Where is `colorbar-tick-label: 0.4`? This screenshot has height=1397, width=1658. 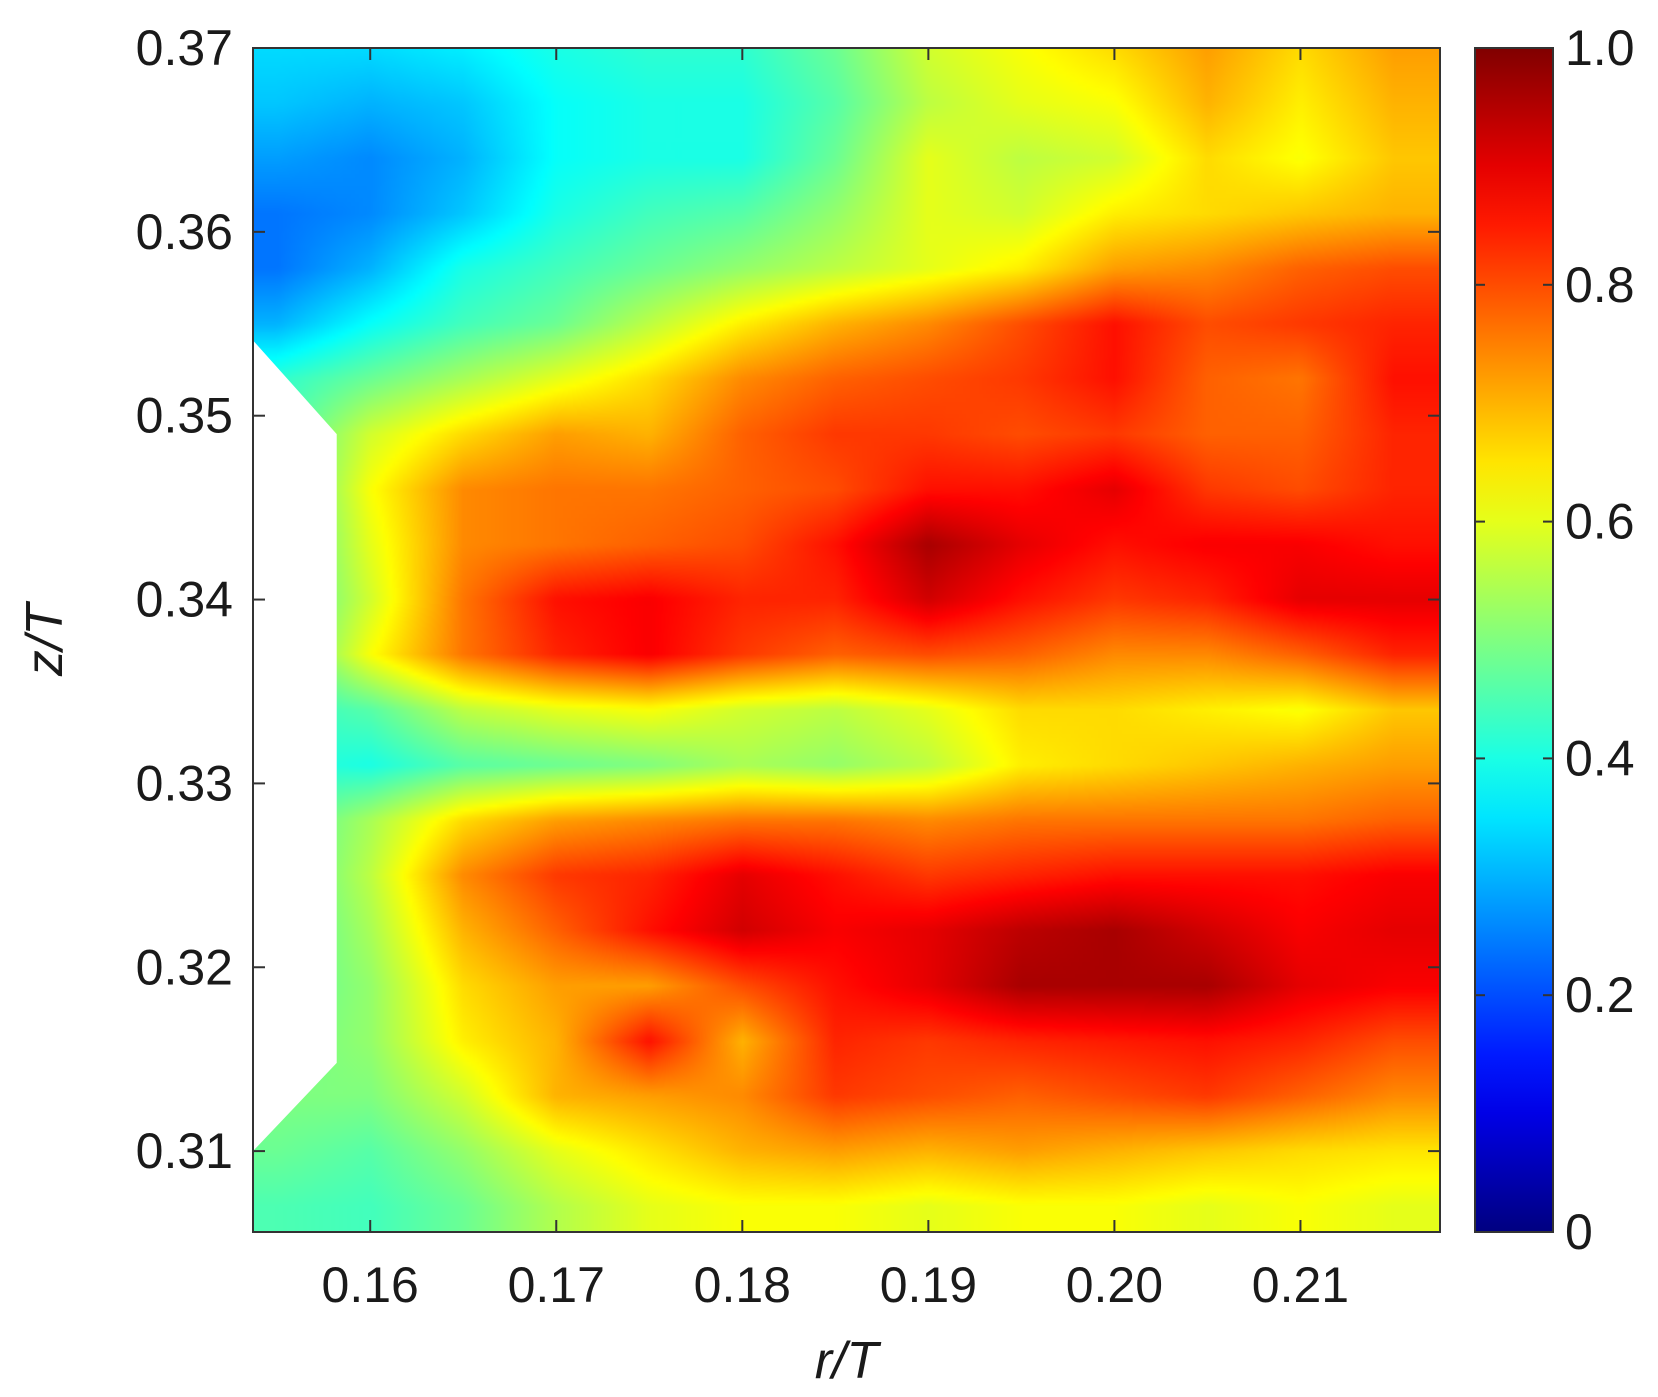 colorbar-tick-label: 0.4 is located at coordinates (1600, 758).